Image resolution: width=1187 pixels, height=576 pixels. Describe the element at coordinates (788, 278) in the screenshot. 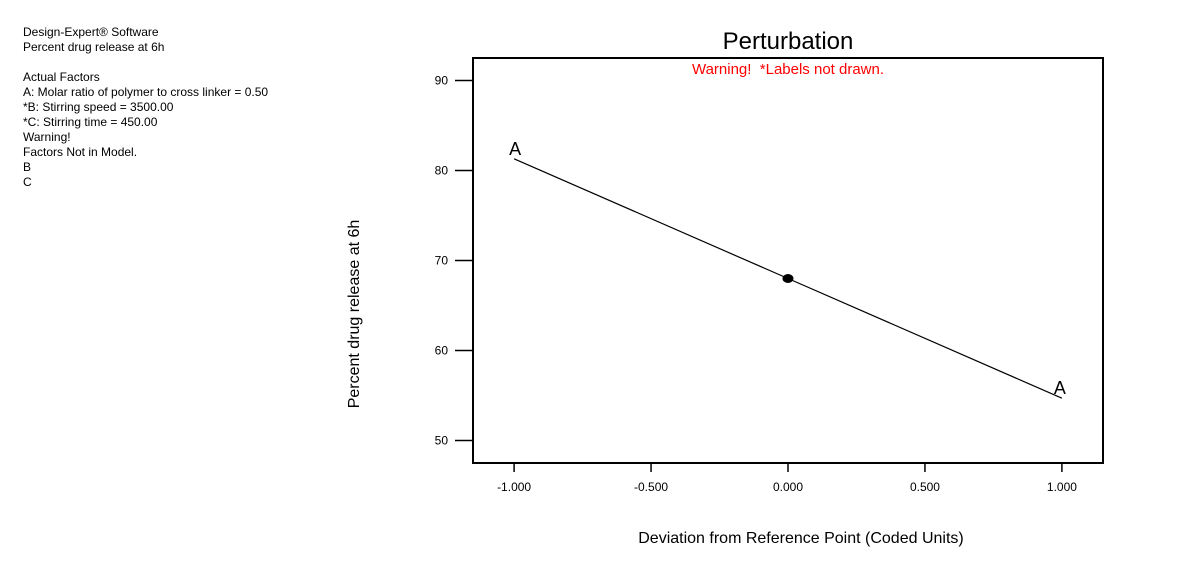

I see `reference-point` at that location.